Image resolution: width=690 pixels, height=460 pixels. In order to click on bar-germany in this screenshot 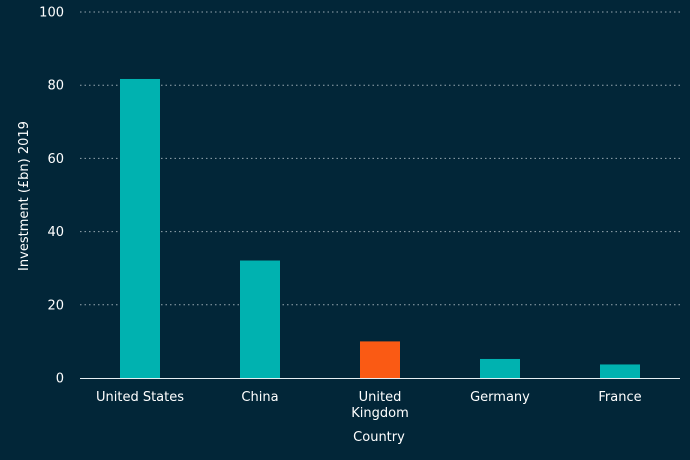, I will do `click(500, 368)`.